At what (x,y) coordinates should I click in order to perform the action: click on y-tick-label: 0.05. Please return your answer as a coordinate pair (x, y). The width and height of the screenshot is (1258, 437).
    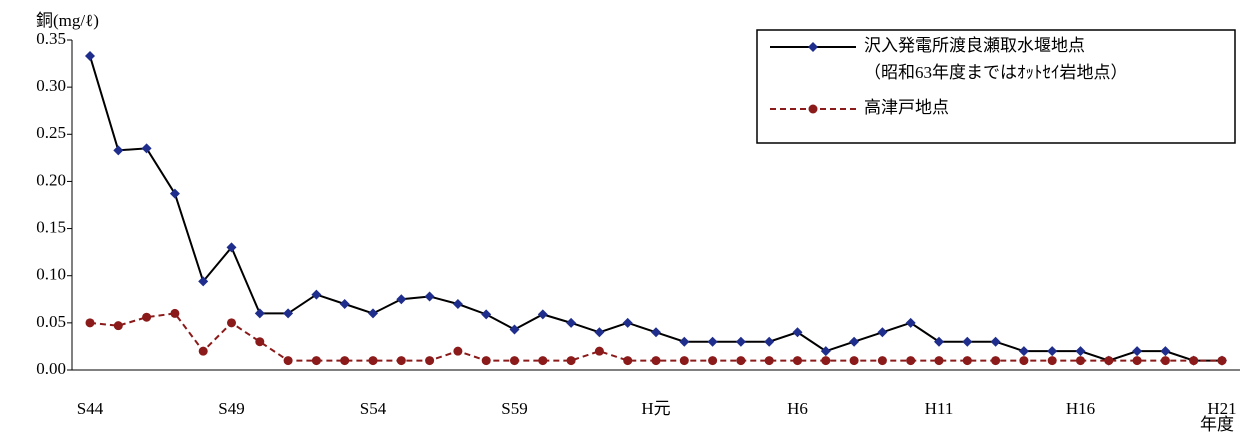
    Looking at the image, I should click on (51, 321).